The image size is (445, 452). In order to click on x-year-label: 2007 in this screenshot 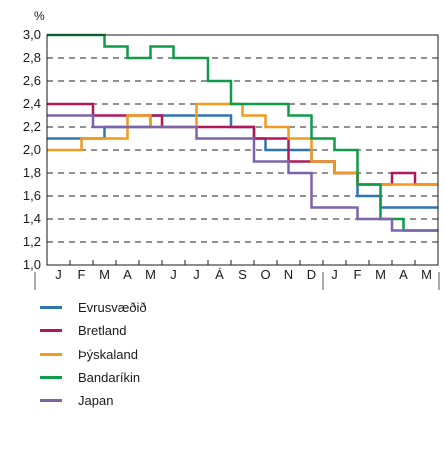, I will do `click(185, 289)`.